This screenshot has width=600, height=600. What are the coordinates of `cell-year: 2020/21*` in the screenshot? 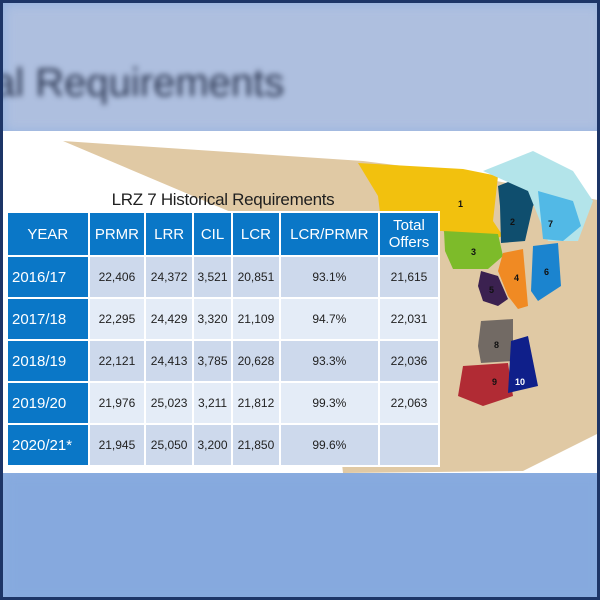 It's located at (48, 445).